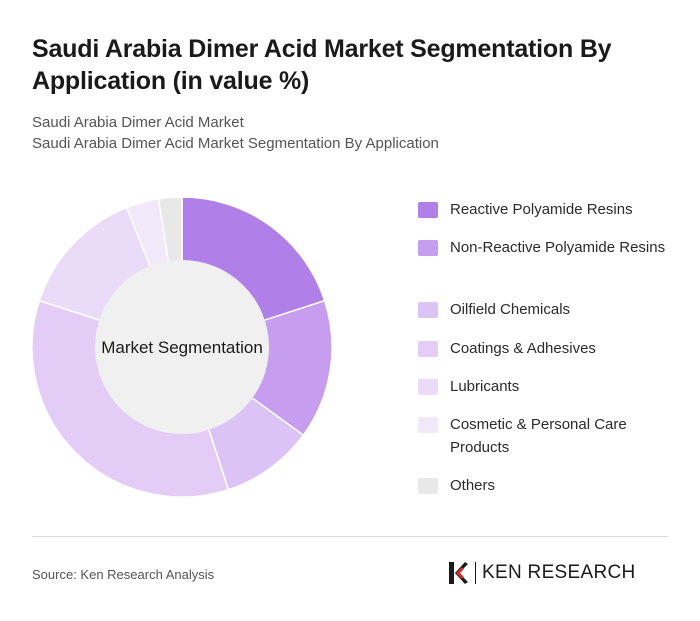  I want to click on chart-subtitle-market: Saudi Arabia Dimer Acid Market, so click(138, 122).